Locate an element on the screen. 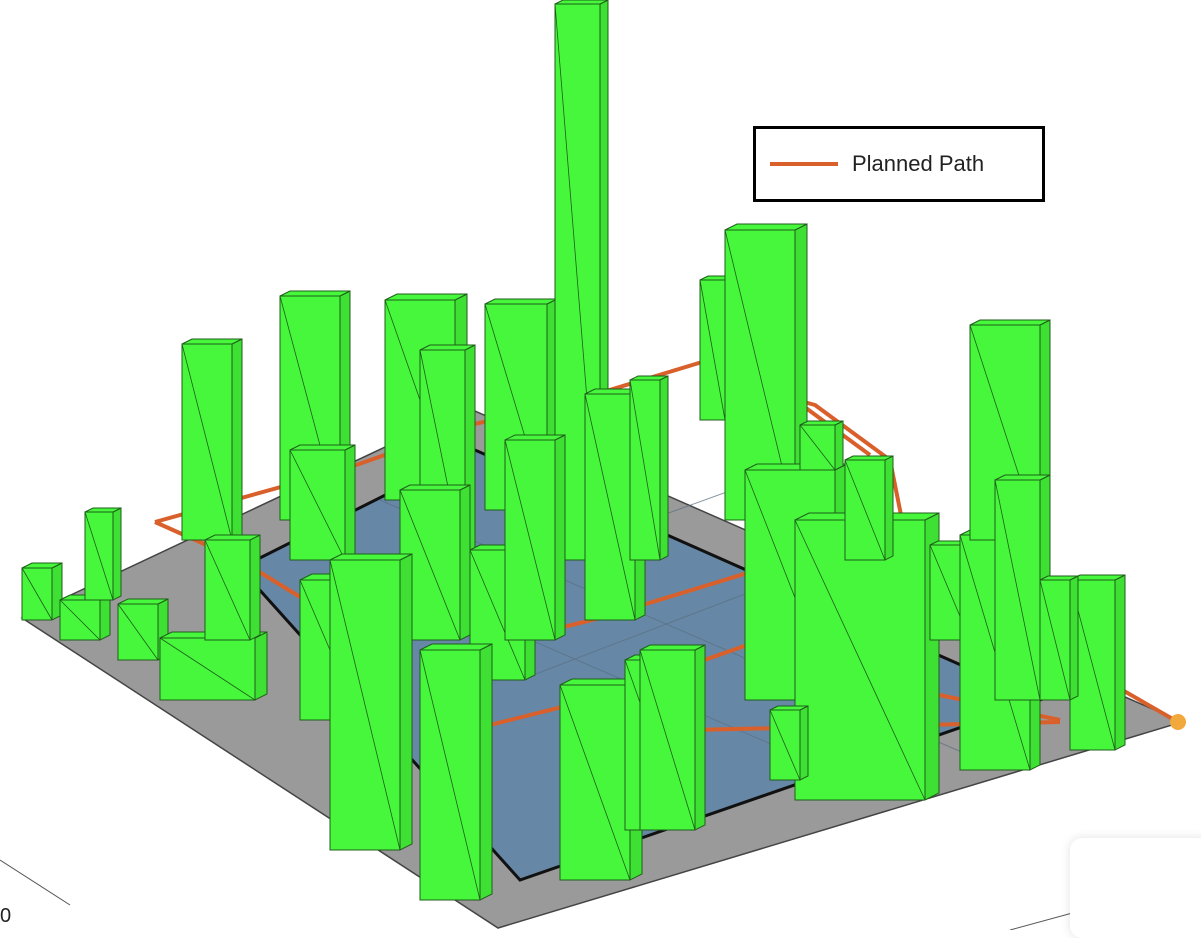  corner-panel is located at coordinates (1135, 888).